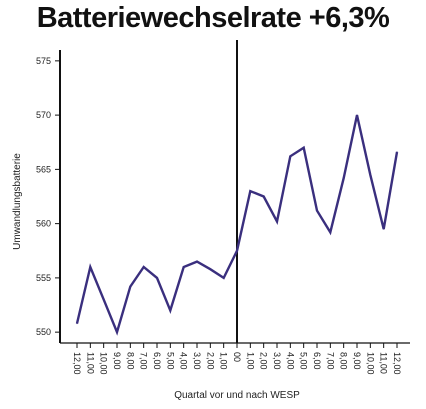 The height and width of the screenshot is (409, 426). I want to click on x-axis-label: Quartal vor und nach WESP, so click(237, 395).